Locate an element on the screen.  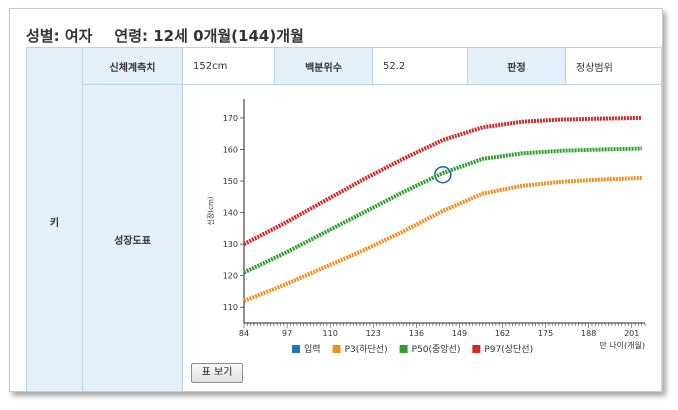
legend-label-P97: P97(상단선) is located at coordinates (508, 349).